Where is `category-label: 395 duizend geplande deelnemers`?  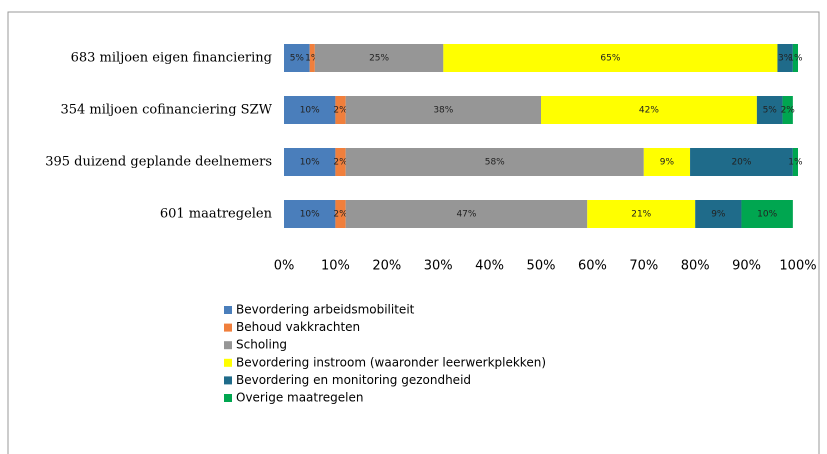
category-label: 395 duizend geplande deelnemers is located at coordinates (158, 162).